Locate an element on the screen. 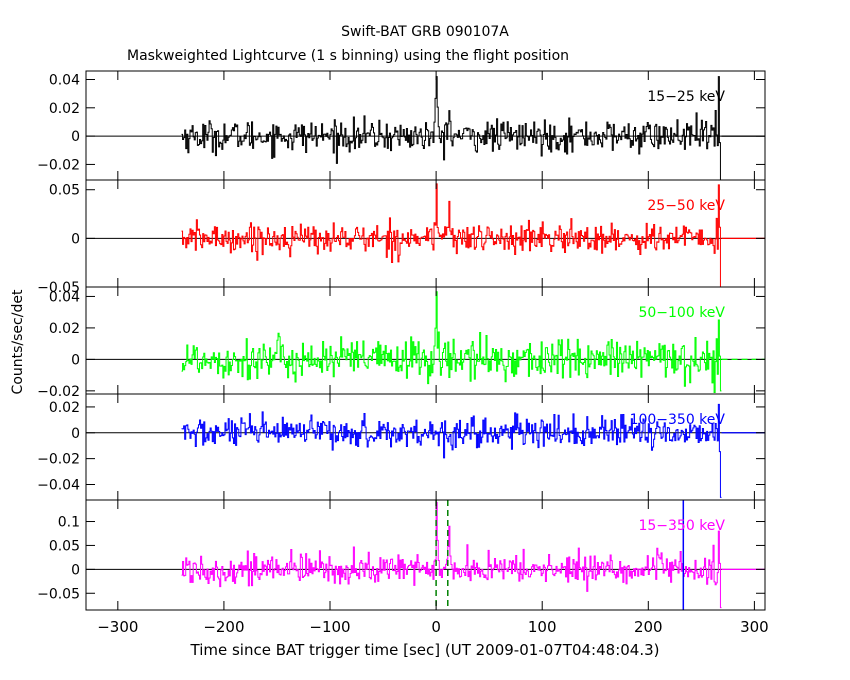  y-tick-label: −0.04 is located at coordinates (58, 485).